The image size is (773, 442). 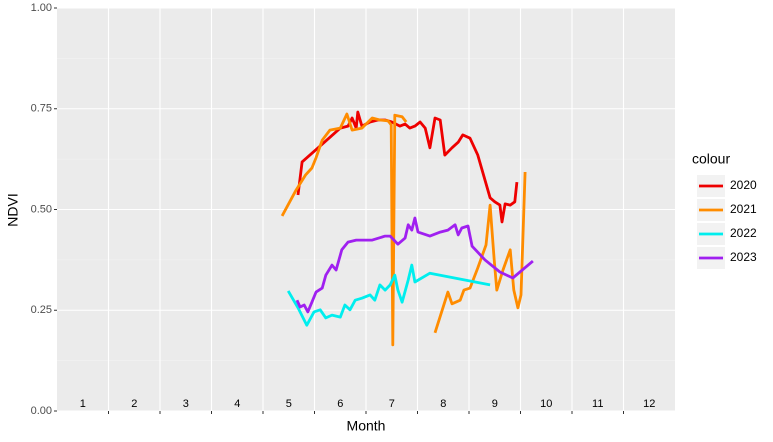 What do you see at coordinates (13, 209) in the screenshot?
I see `y-axis-title: NDVI` at bounding box center [13, 209].